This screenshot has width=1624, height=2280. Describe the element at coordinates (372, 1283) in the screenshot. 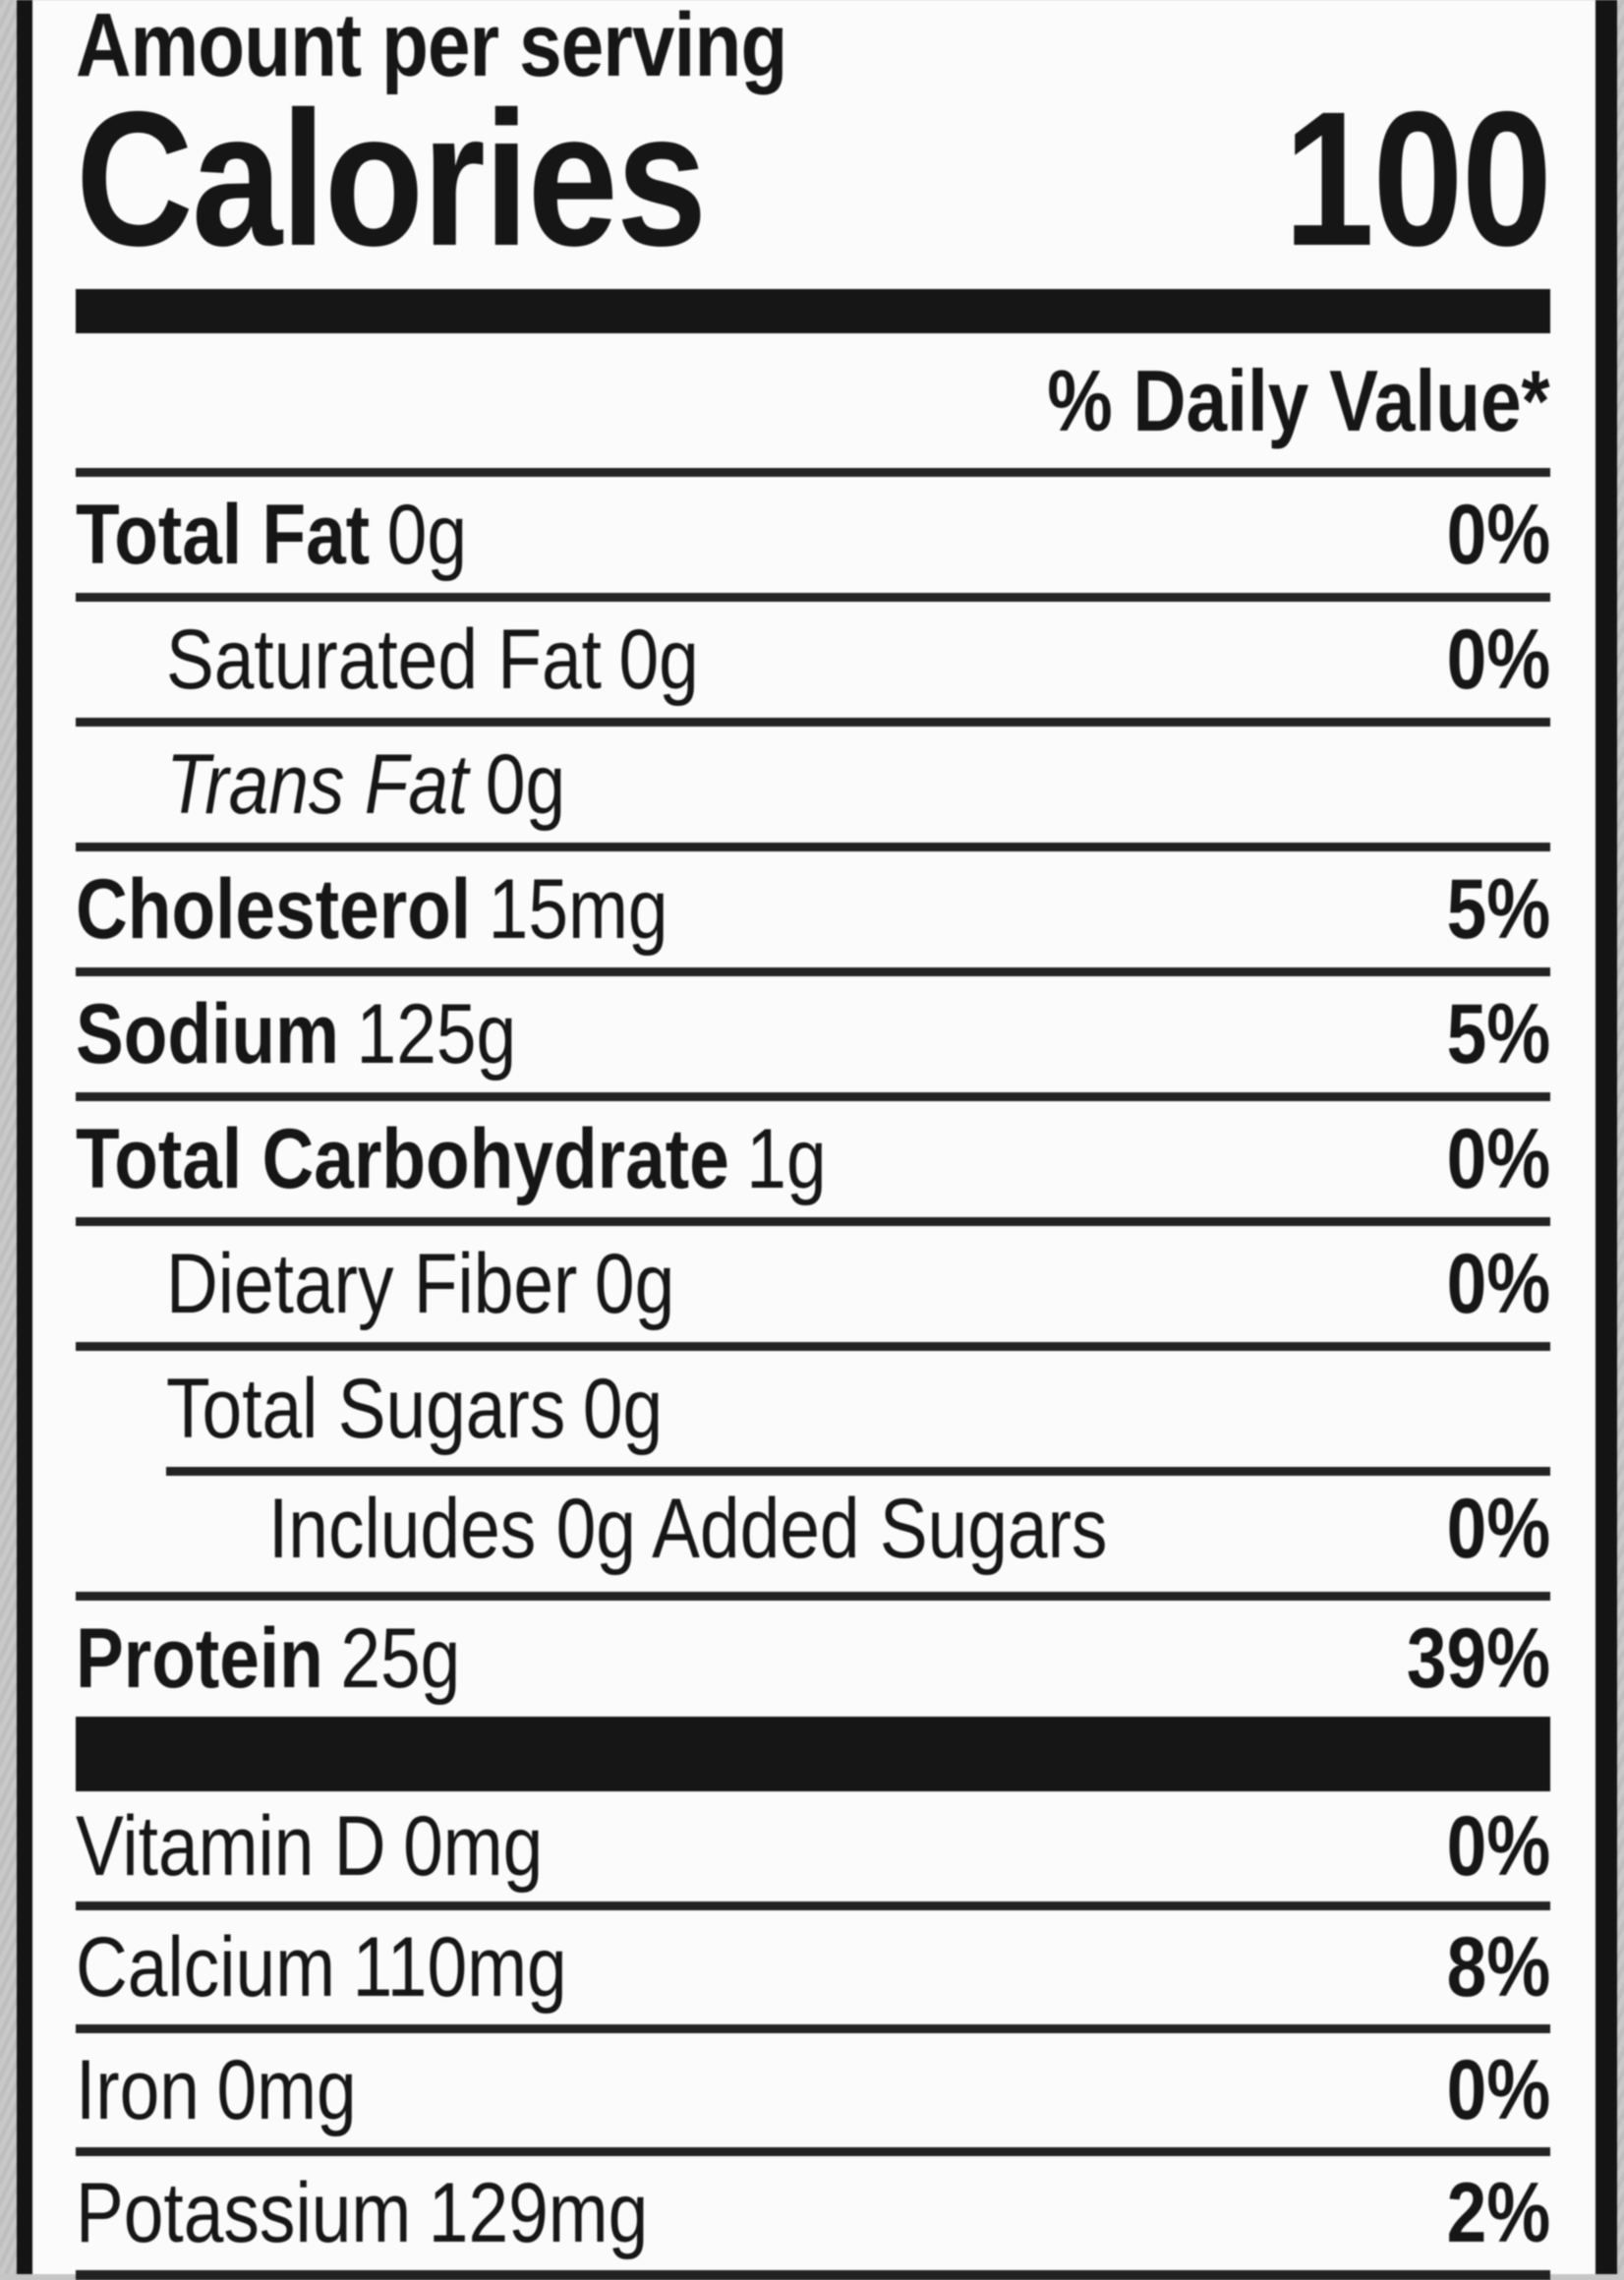

I see `nutrient-name: Dietary Fiber` at that location.